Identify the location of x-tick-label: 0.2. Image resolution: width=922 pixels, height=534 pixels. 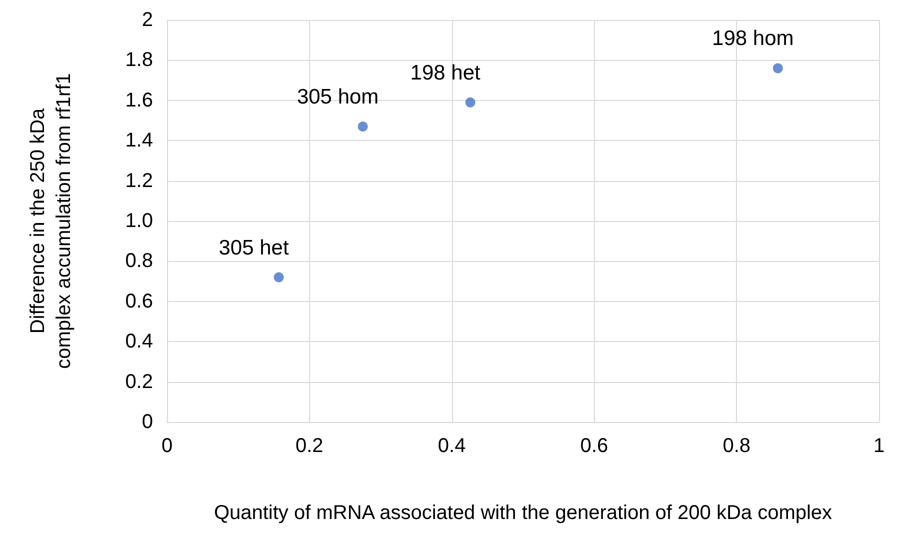
(309, 446).